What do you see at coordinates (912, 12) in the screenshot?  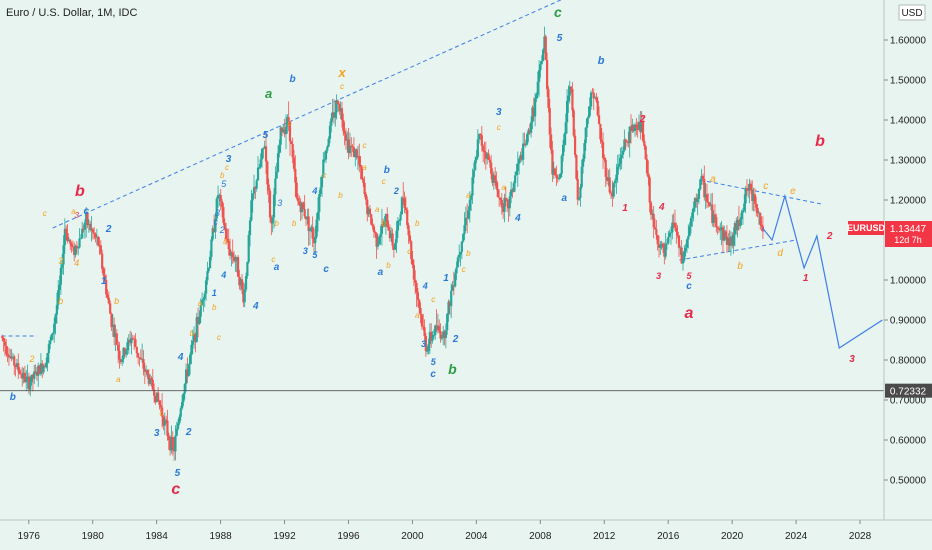 I see `currency-button: USD` at bounding box center [912, 12].